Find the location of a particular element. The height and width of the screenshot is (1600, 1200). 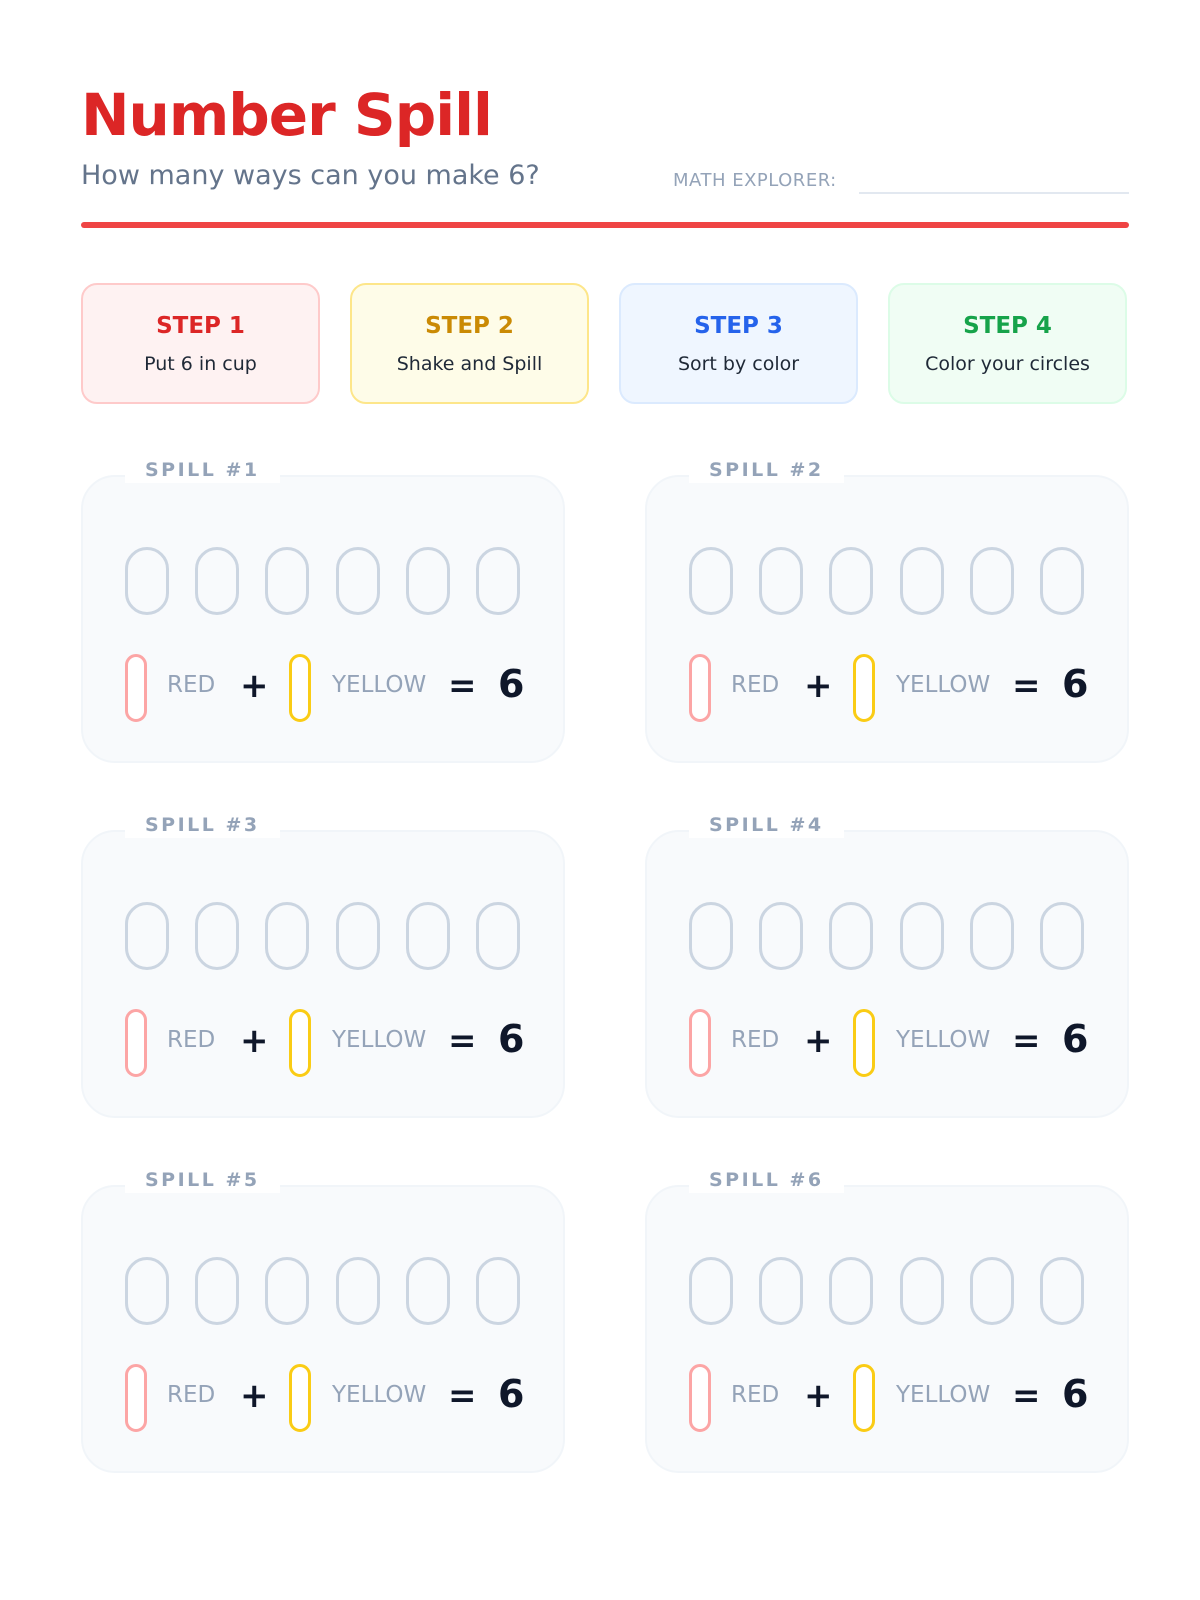

spill-card-6: SPILL #6 RED + YELLOW = 6 is located at coordinates (887, 1320).